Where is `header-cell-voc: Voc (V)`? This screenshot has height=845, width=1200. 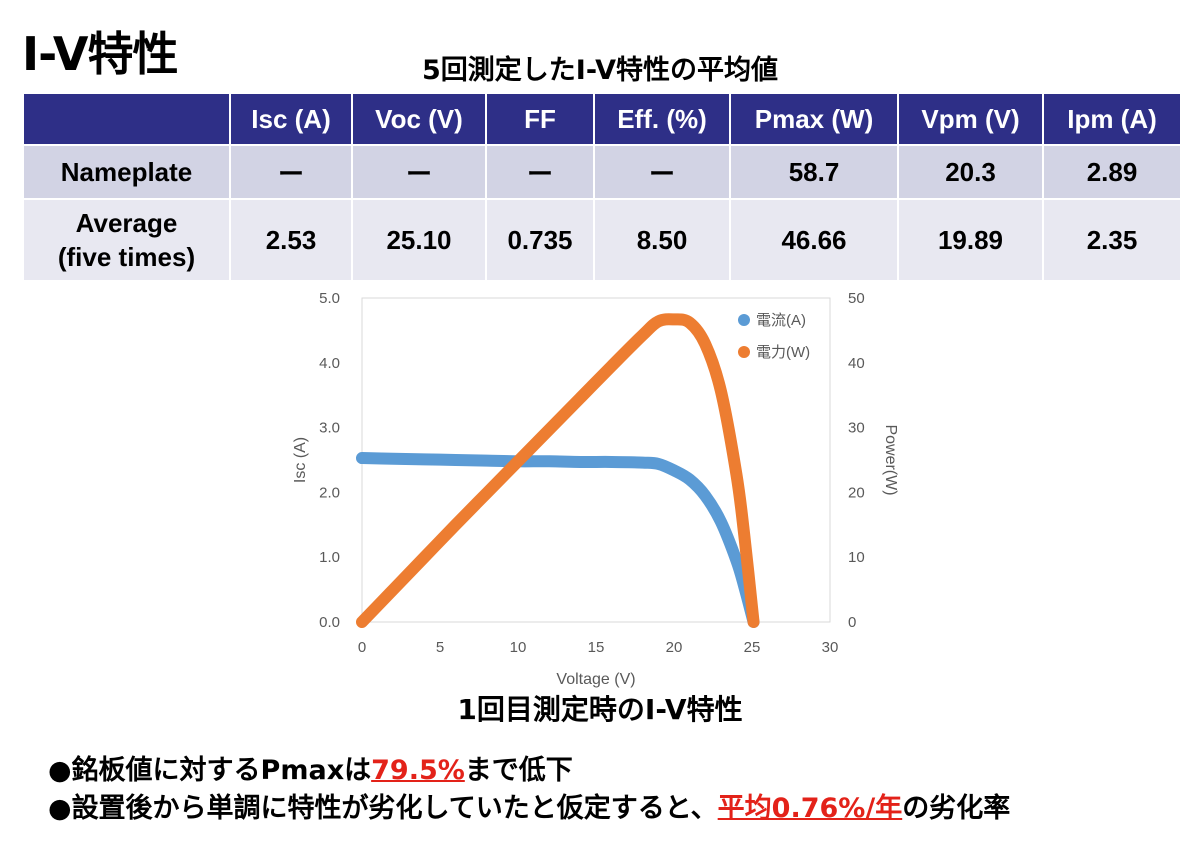
header-cell-voc: Voc (V) is located at coordinates (419, 119).